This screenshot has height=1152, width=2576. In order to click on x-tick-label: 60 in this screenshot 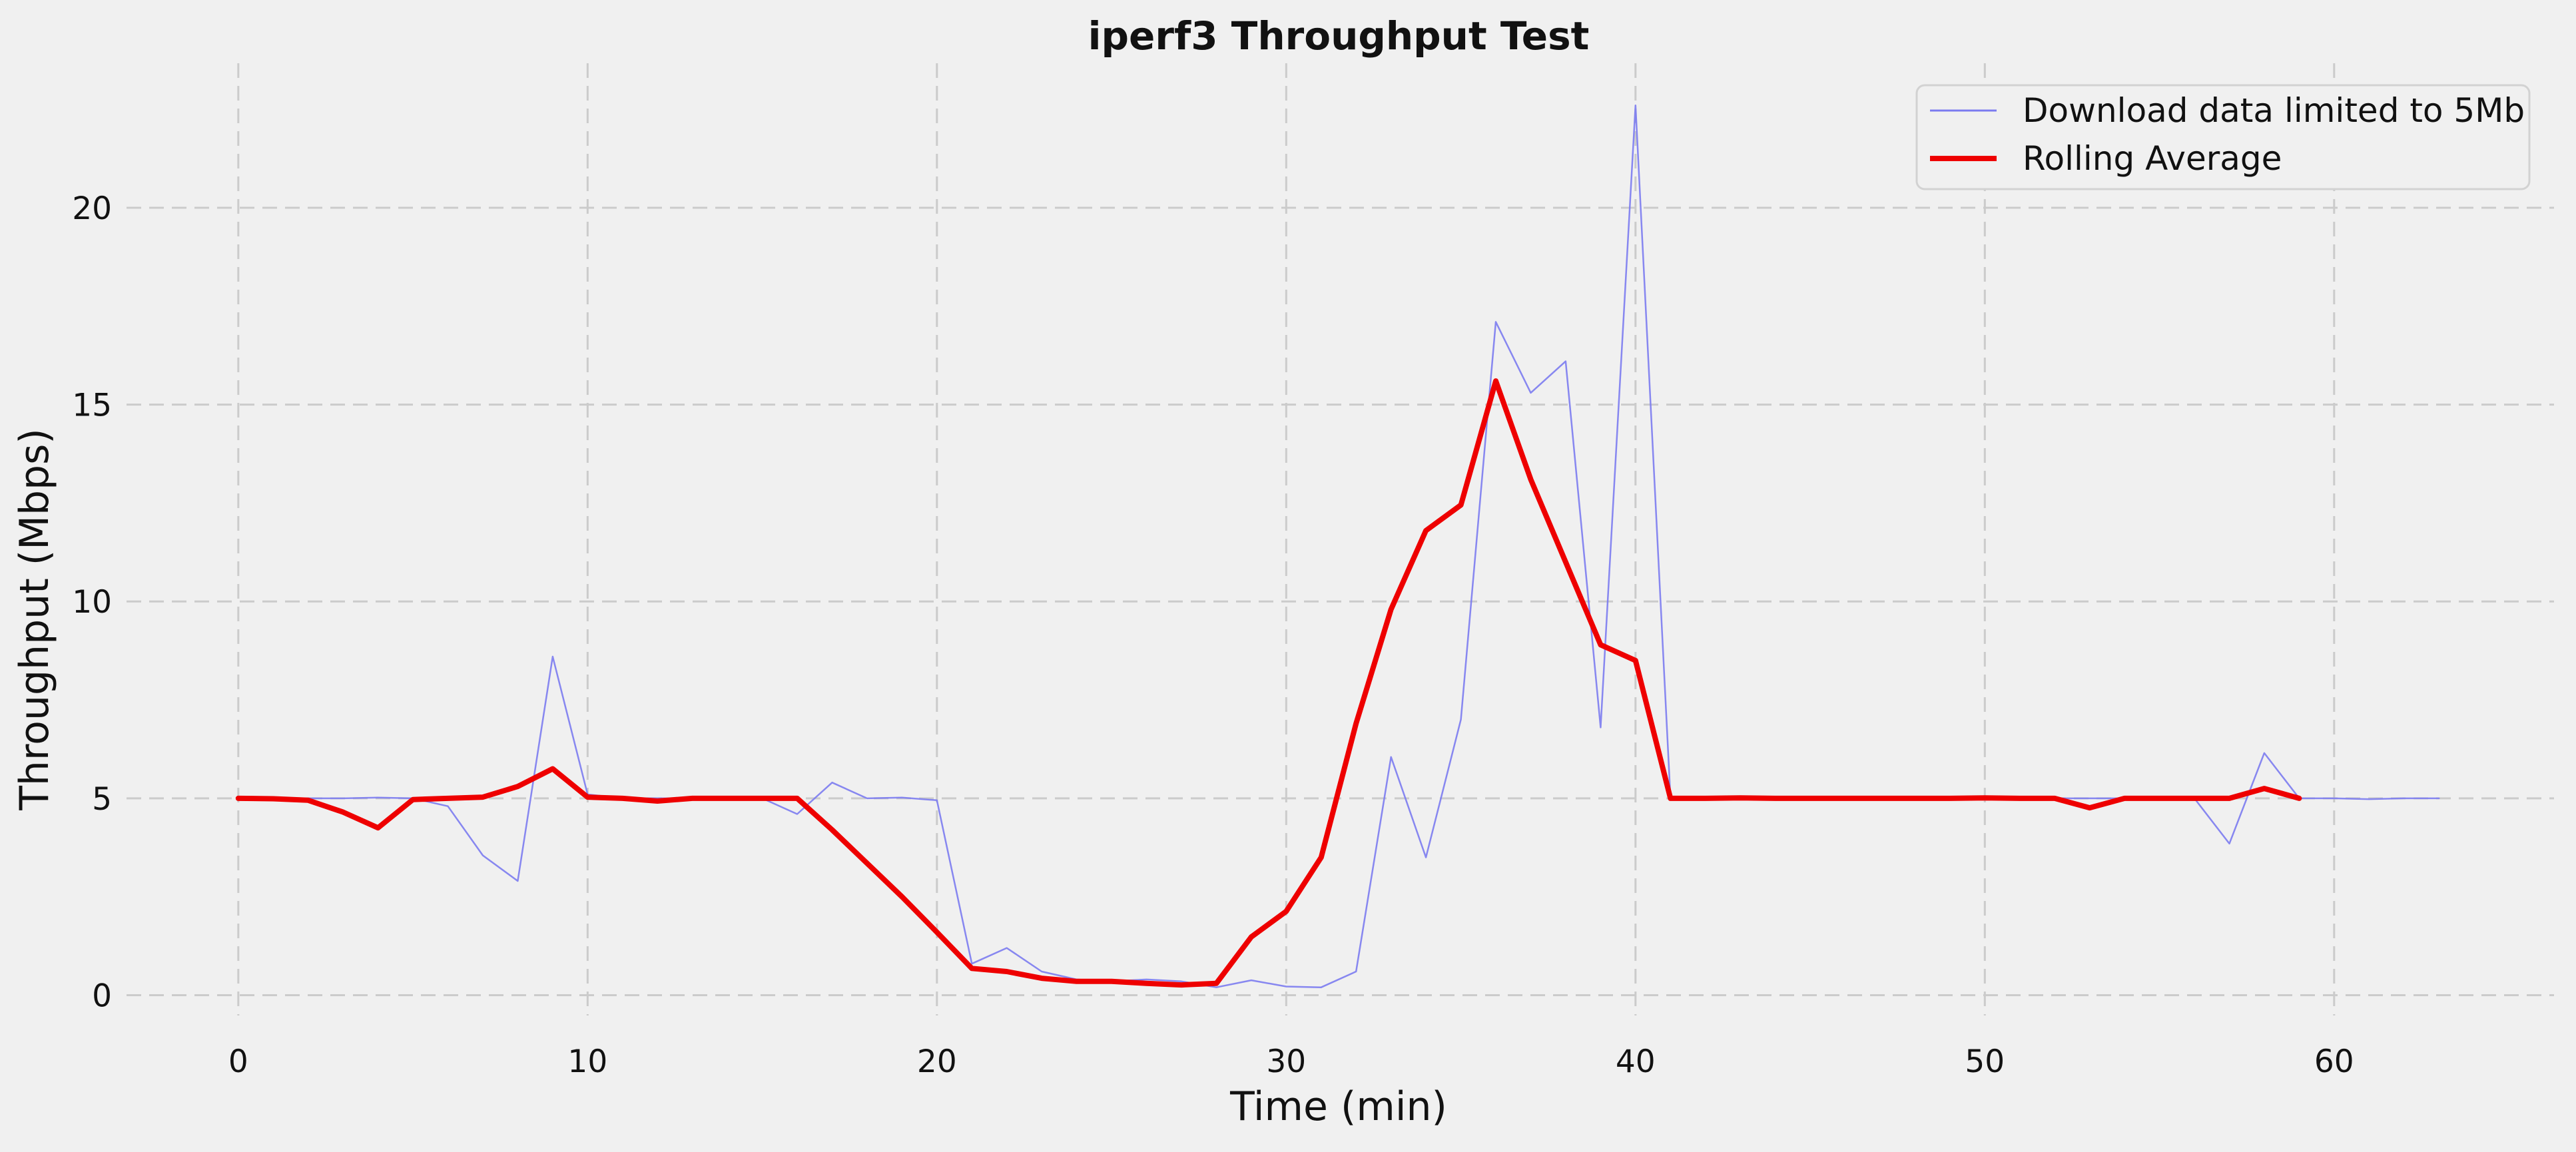, I will do `click(2334, 1061)`.